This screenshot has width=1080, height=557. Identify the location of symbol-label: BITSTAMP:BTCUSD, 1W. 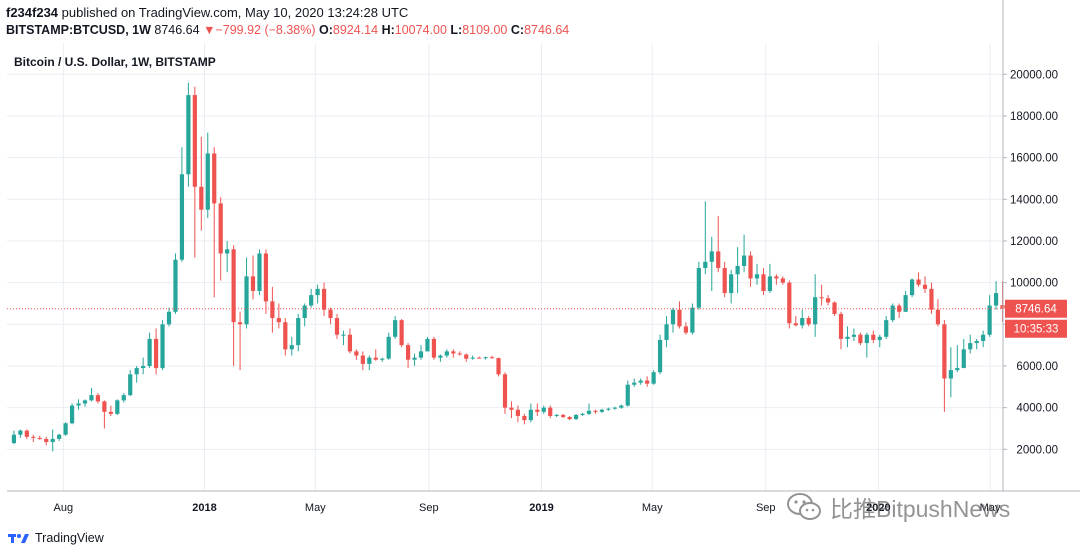
(78, 30).